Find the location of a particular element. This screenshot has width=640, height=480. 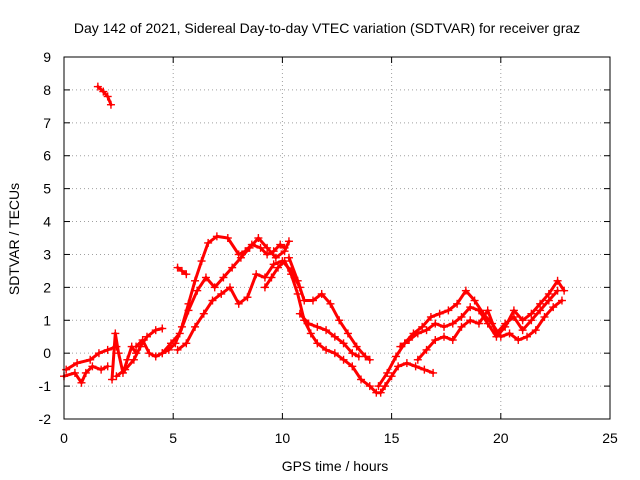

series-i is located at coordinates (182, 271).